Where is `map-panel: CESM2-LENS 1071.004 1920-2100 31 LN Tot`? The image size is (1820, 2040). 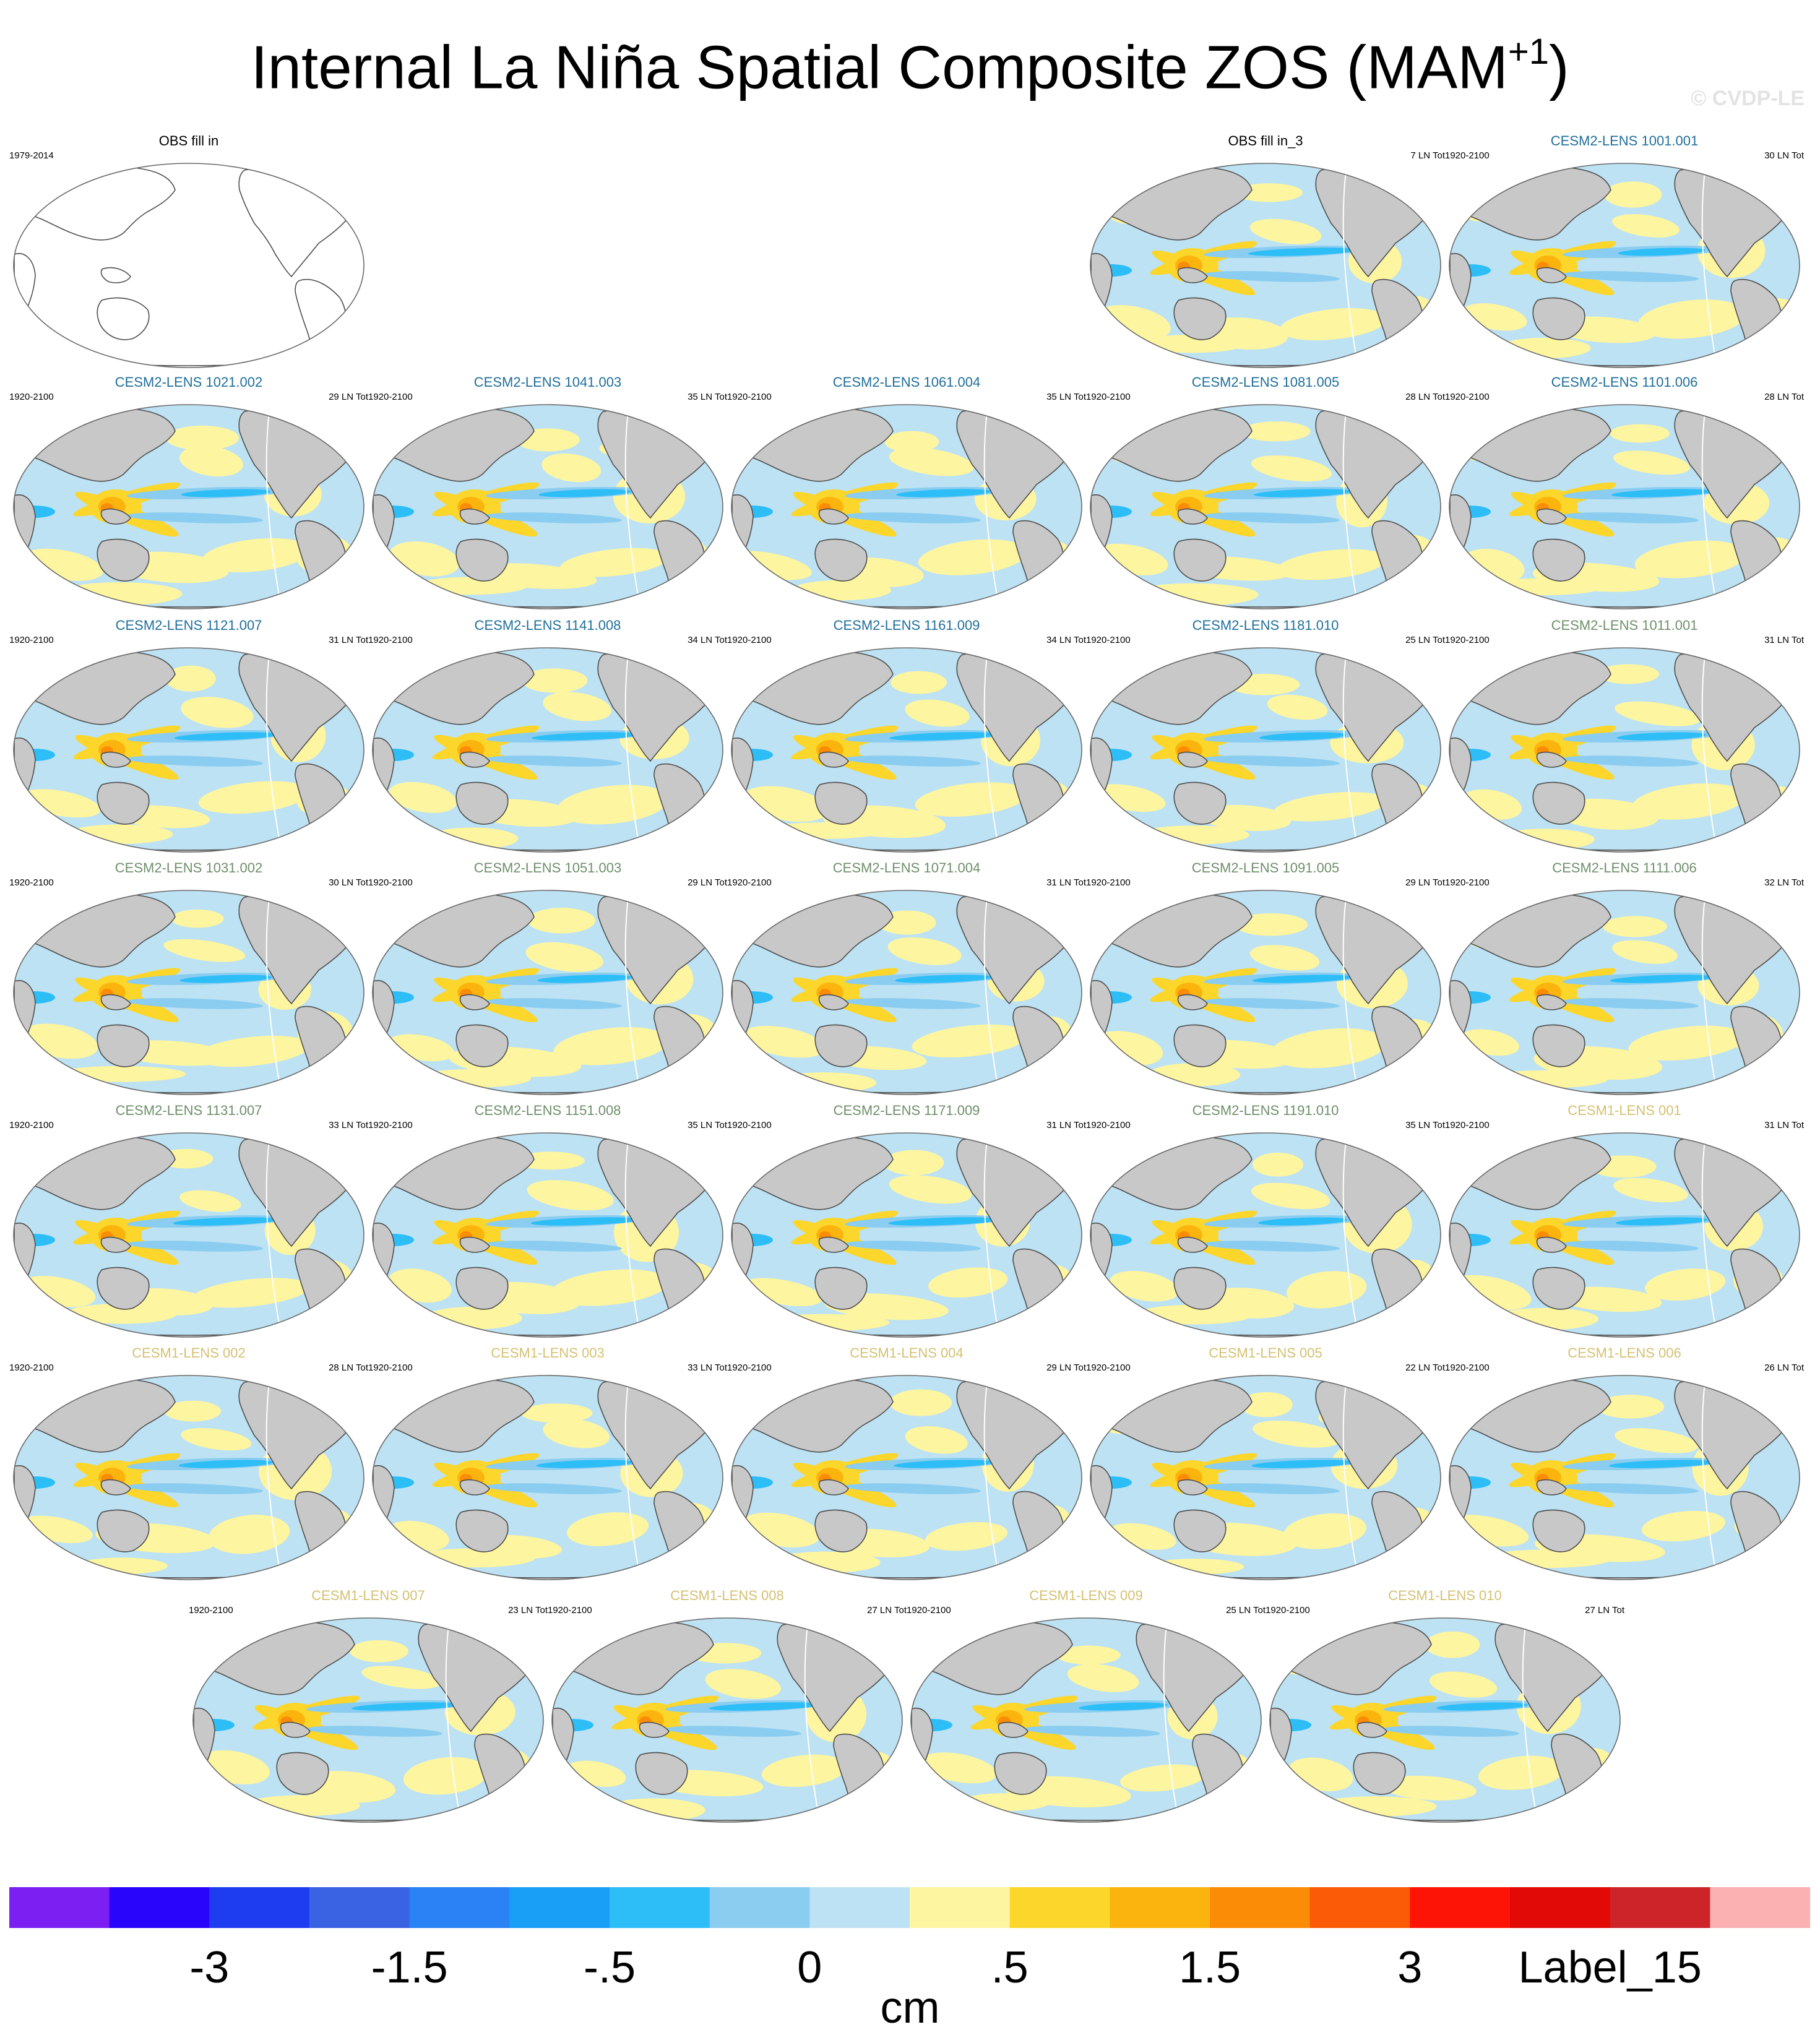 map-panel: CESM2-LENS 1071.004 1920-2100 31 LN Tot is located at coordinates (906, 981).